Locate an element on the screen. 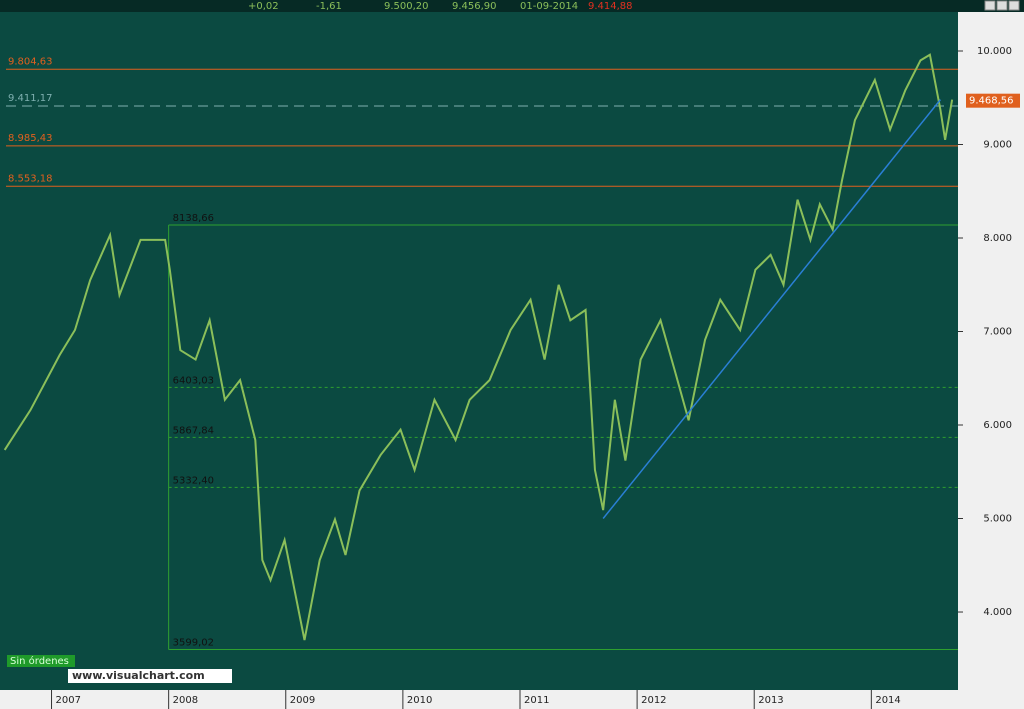 This screenshot has width=1024, height=709. watermark-box is located at coordinates (150, 676).